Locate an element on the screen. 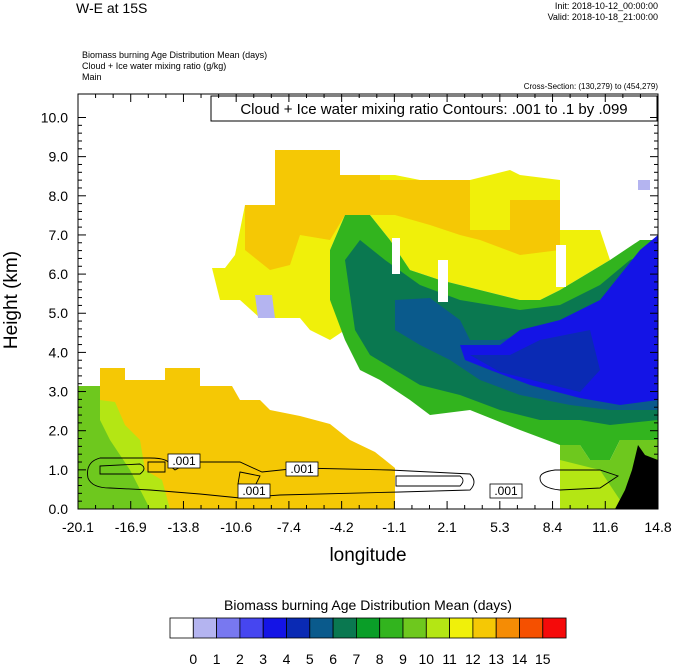 The width and height of the screenshot is (674, 667). contour-info-box is located at coordinates (434, 108).